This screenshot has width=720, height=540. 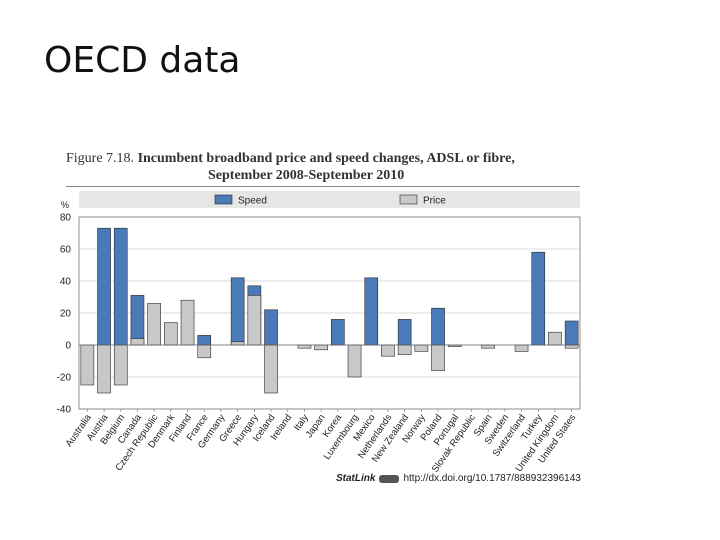 I want to click on y-tick-label: -40, so click(x=64, y=410).